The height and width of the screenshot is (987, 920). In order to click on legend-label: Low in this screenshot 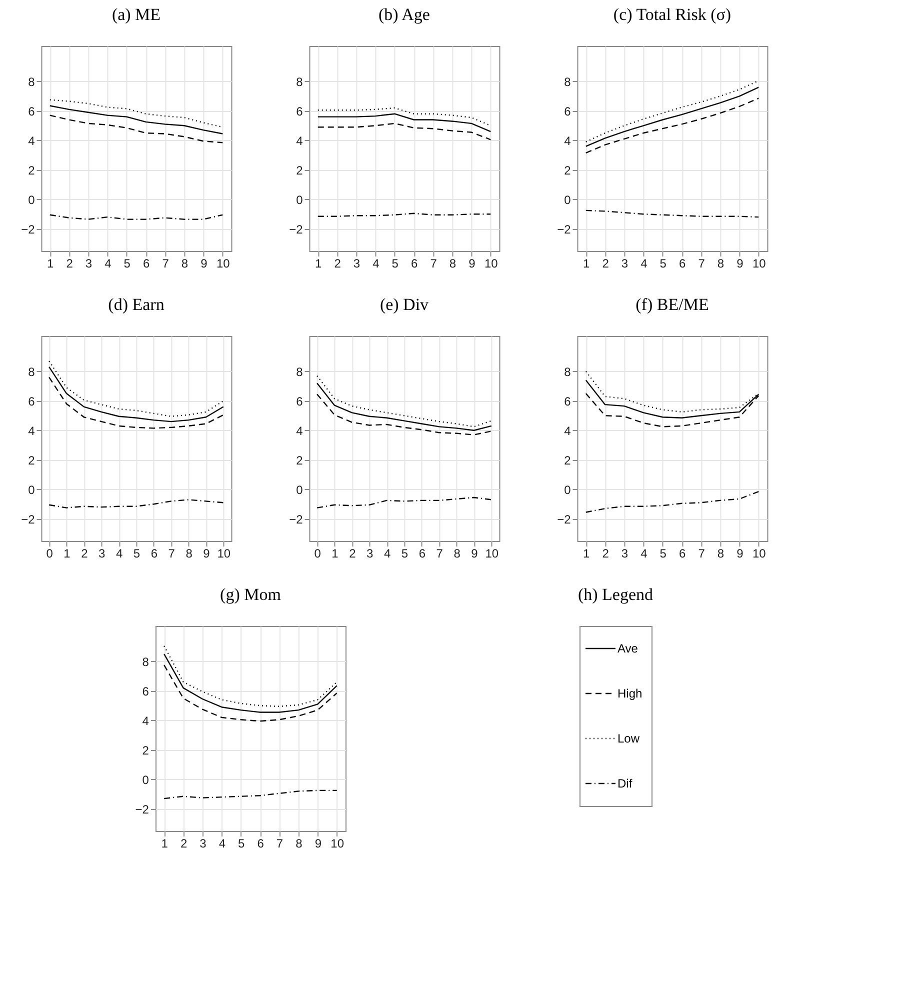, I will do `click(628, 739)`.